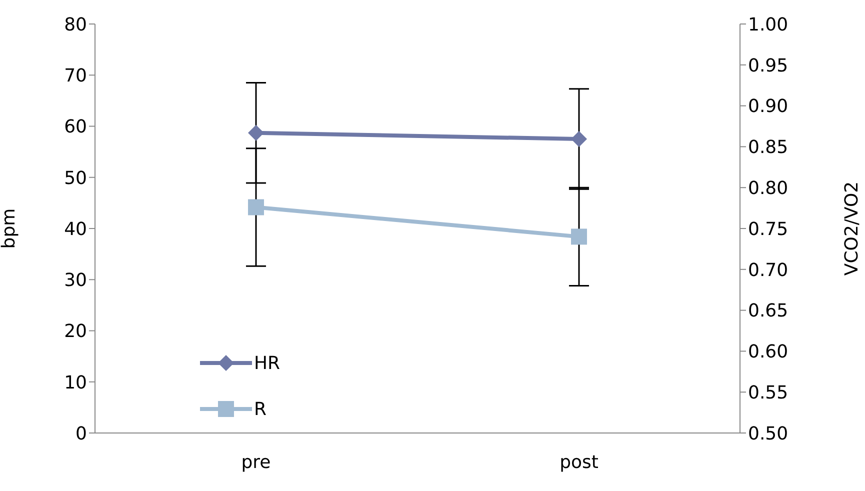 The image size is (865, 491). What do you see at coordinates (768, 352) in the screenshot?
I see `y2-tick-label: 0.60` at bounding box center [768, 352].